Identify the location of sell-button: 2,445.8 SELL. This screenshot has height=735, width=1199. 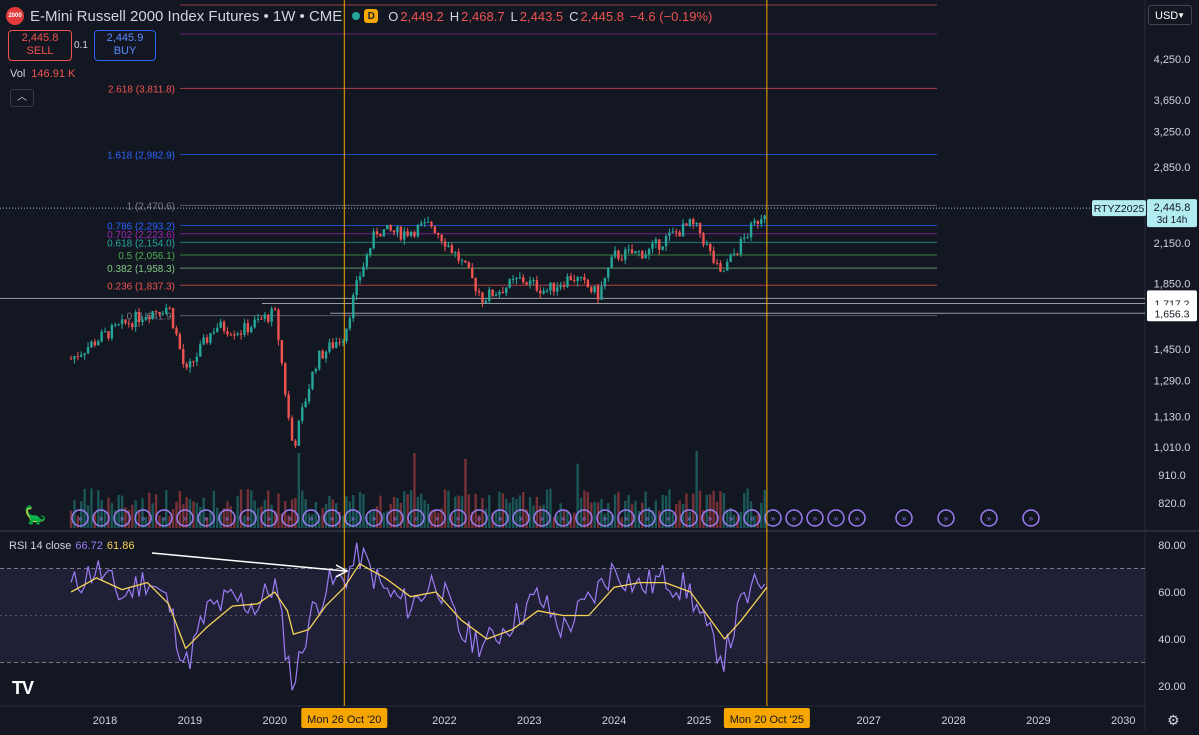
(40, 45).